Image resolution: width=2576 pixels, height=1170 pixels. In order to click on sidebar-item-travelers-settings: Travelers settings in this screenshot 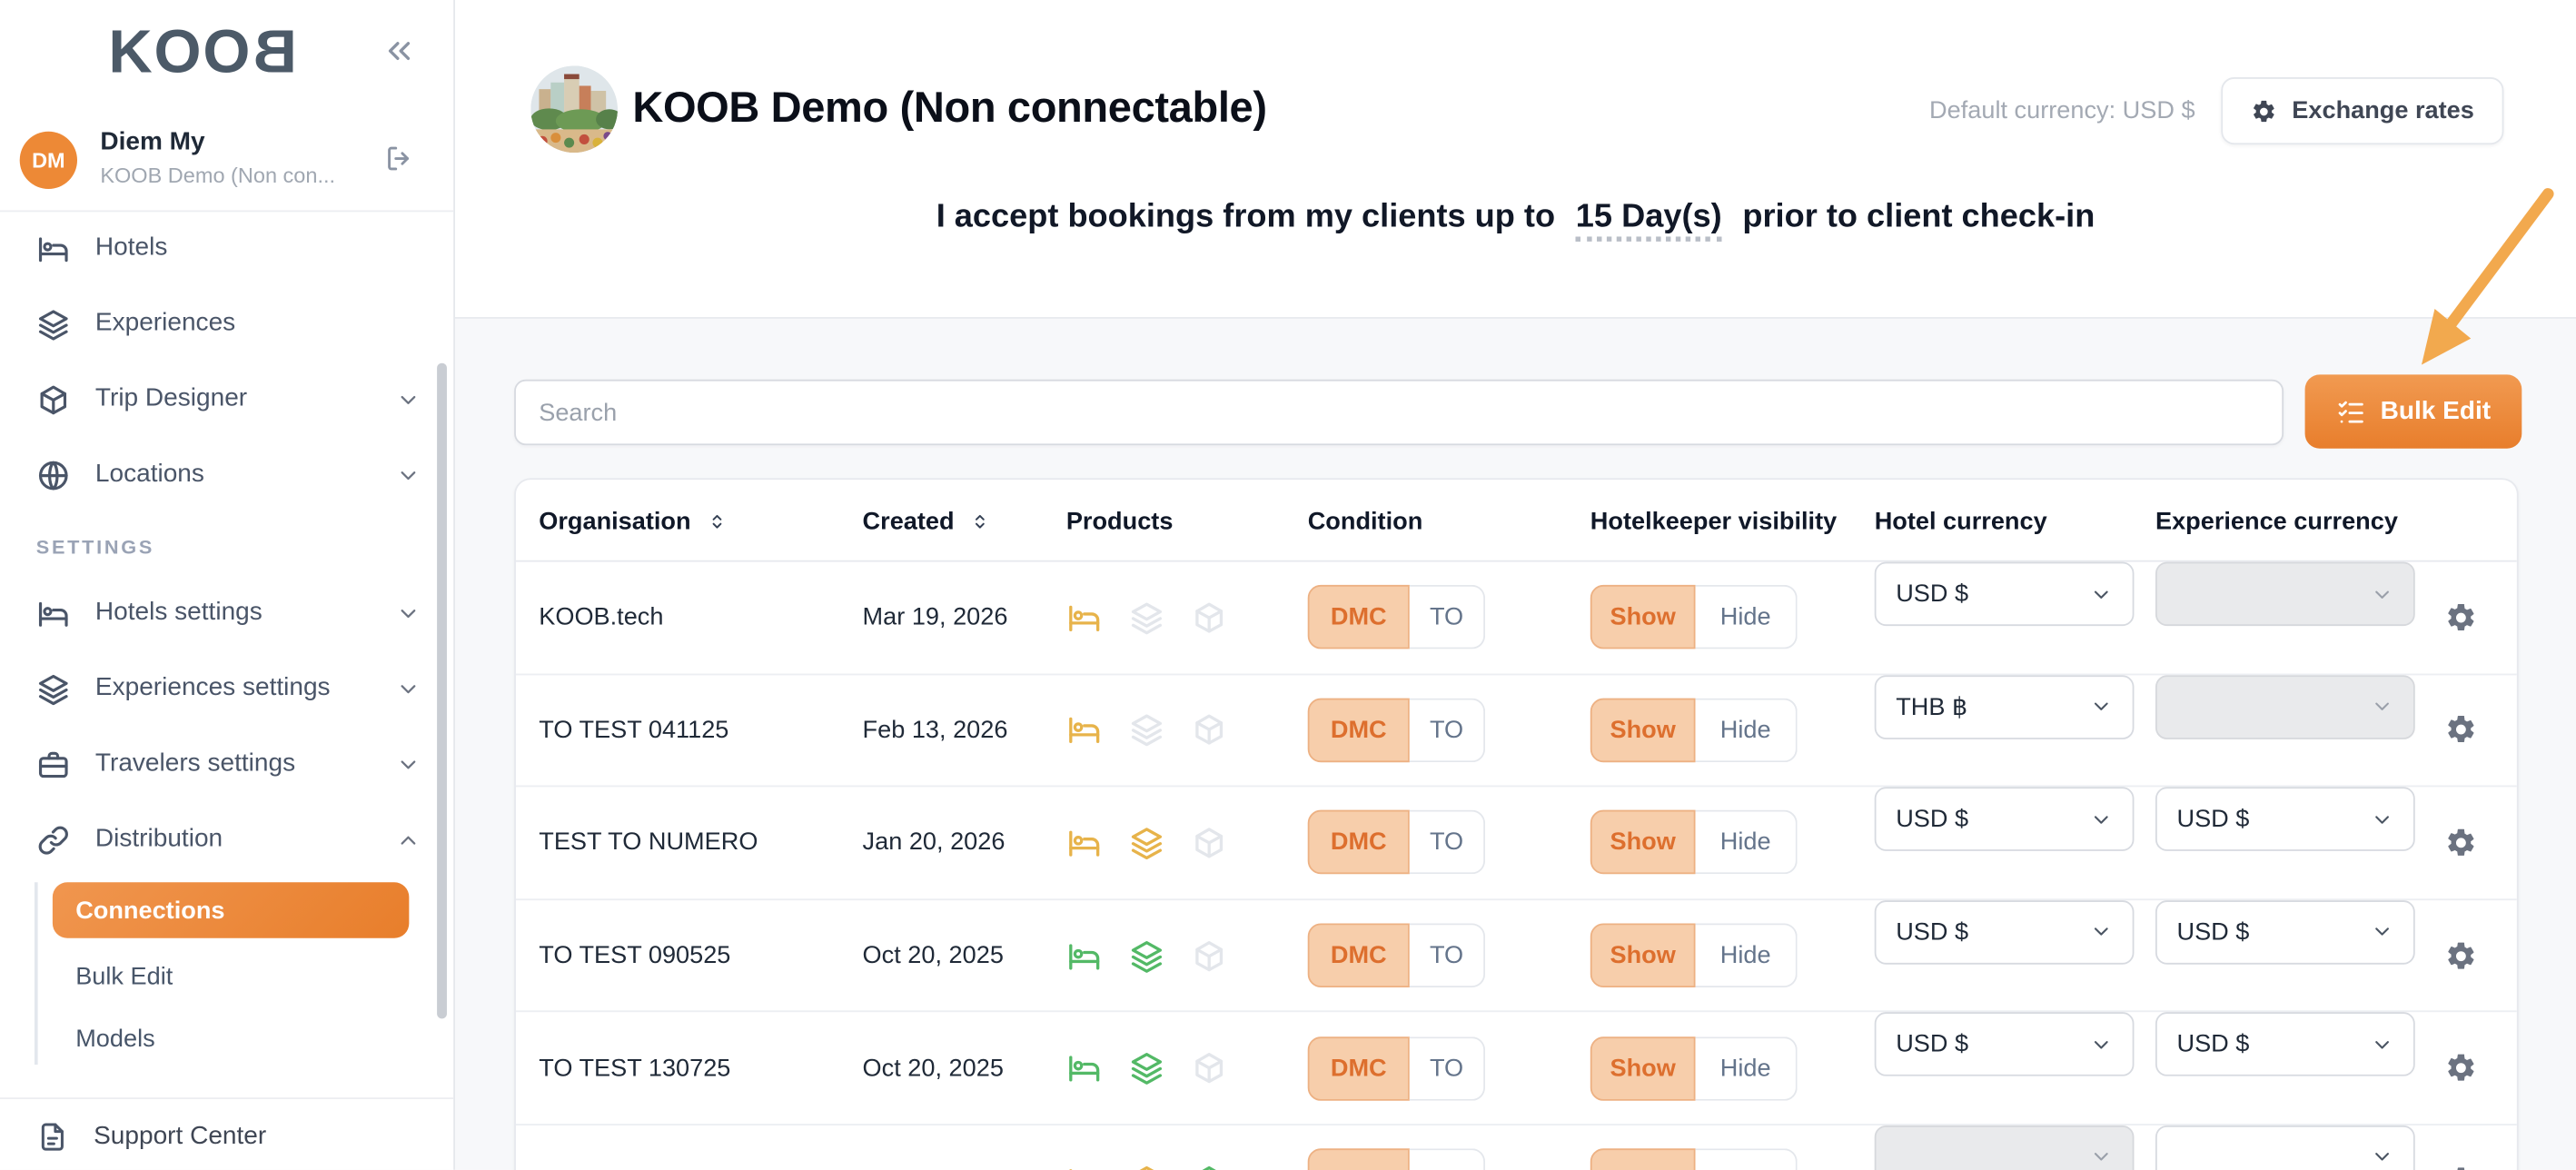, I will do `click(226, 764)`.